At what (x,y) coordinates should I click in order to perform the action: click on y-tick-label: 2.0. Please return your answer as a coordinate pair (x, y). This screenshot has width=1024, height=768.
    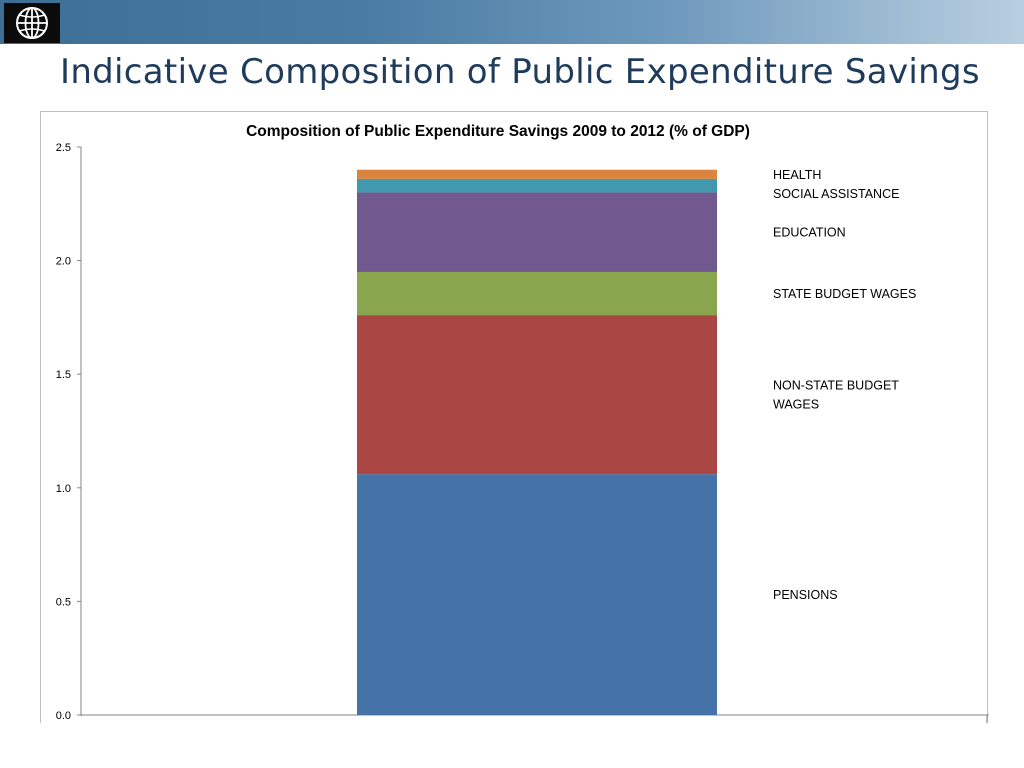
    Looking at the image, I should click on (63, 262).